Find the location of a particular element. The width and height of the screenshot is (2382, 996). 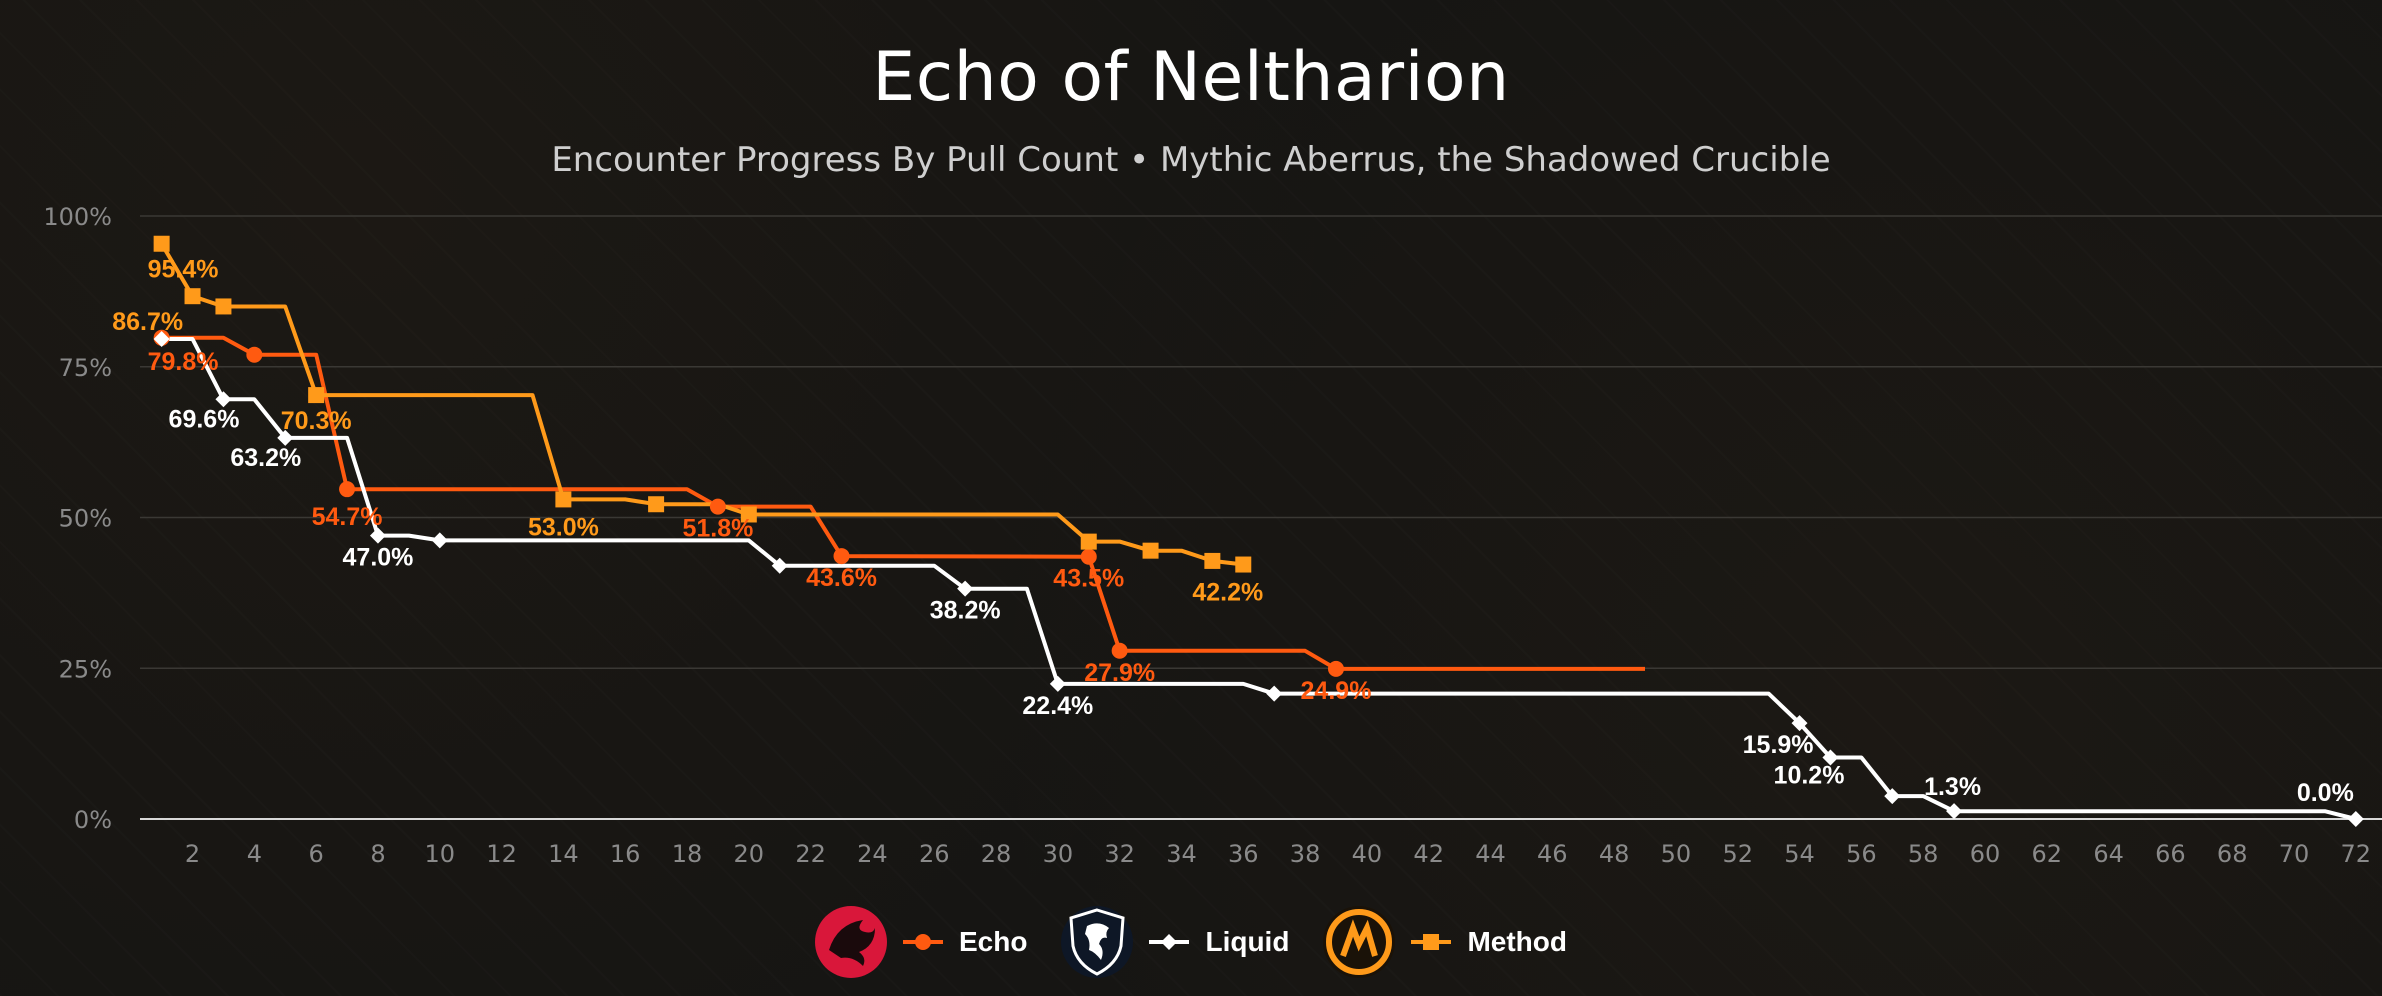

echo-dragon-logo-icon is located at coordinates (851, 942).